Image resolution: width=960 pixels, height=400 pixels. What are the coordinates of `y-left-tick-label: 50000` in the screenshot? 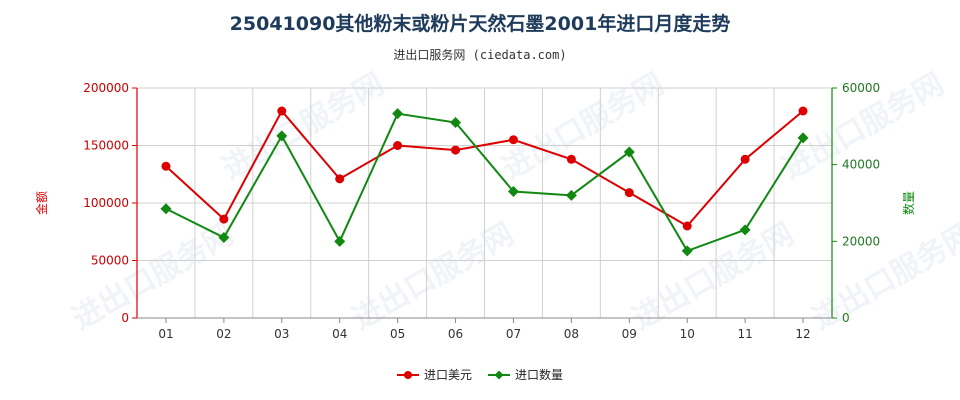 It's located at (110, 261).